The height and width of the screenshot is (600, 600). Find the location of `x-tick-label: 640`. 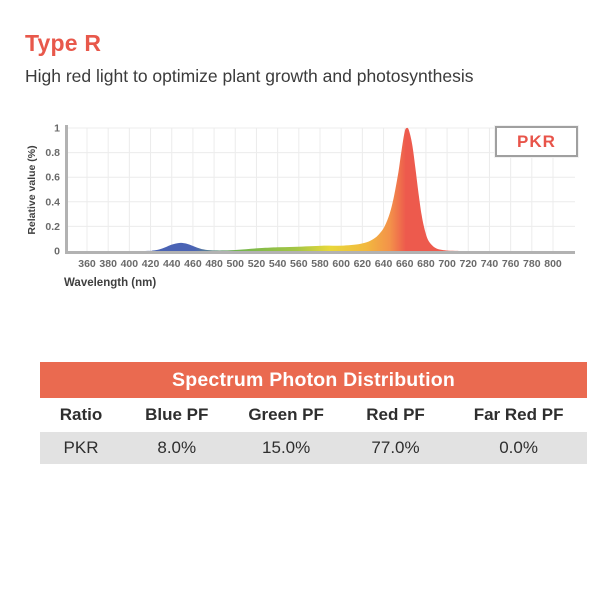

x-tick-label: 640 is located at coordinates (384, 264).